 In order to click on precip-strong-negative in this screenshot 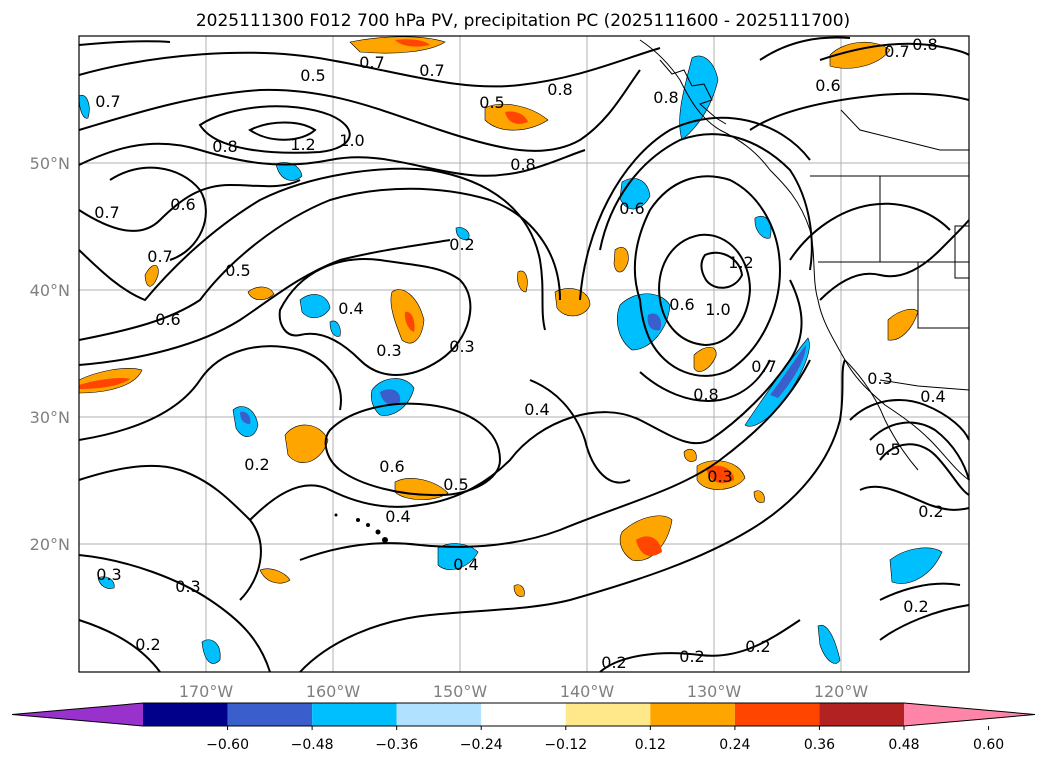, I will do `click(390, 397)`.